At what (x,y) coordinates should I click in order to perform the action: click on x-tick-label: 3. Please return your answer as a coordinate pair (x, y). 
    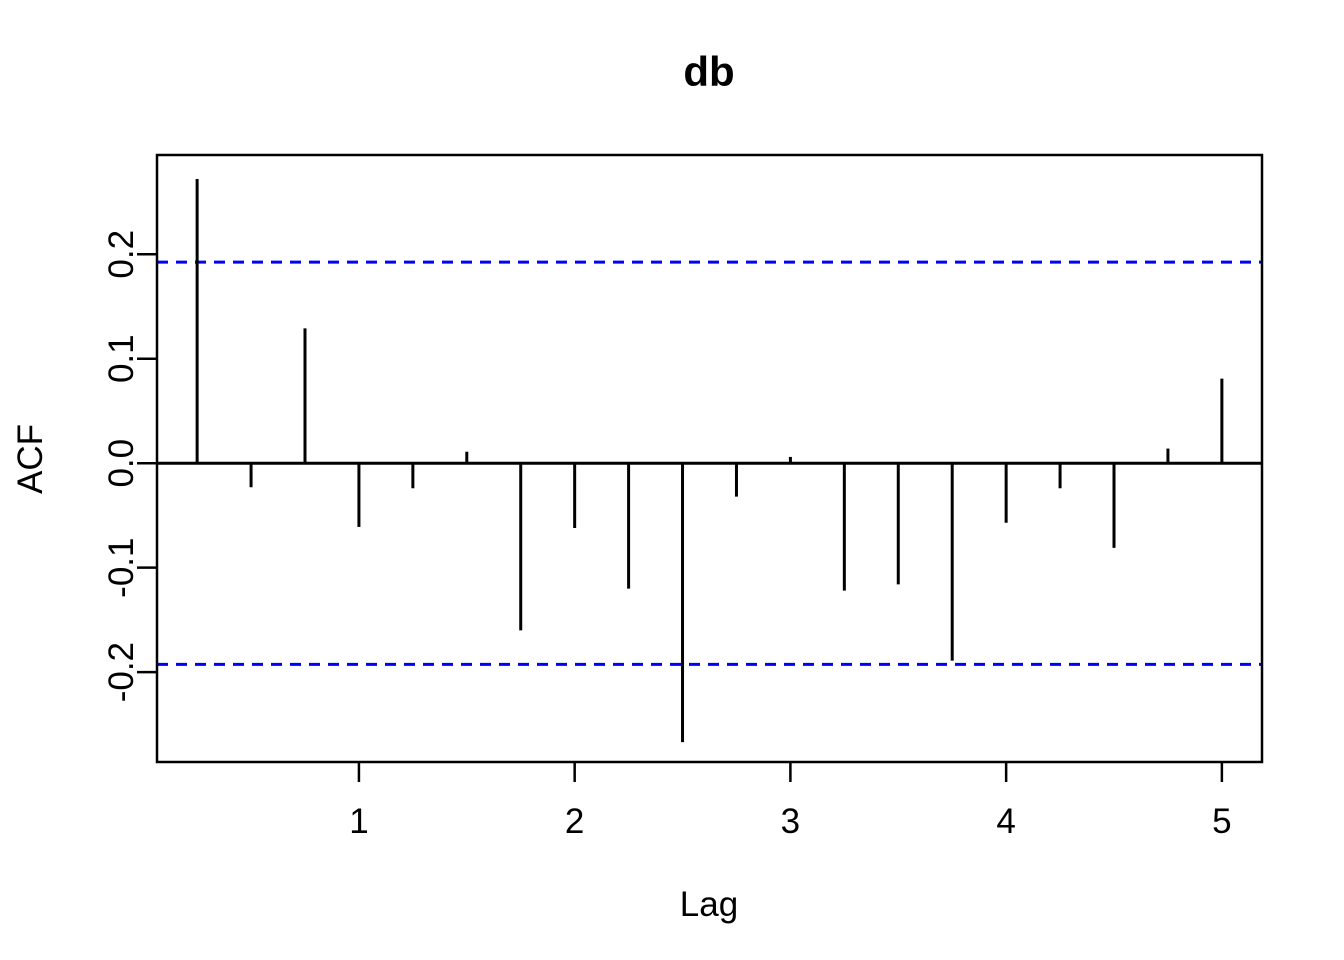
    Looking at the image, I should click on (790, 821).